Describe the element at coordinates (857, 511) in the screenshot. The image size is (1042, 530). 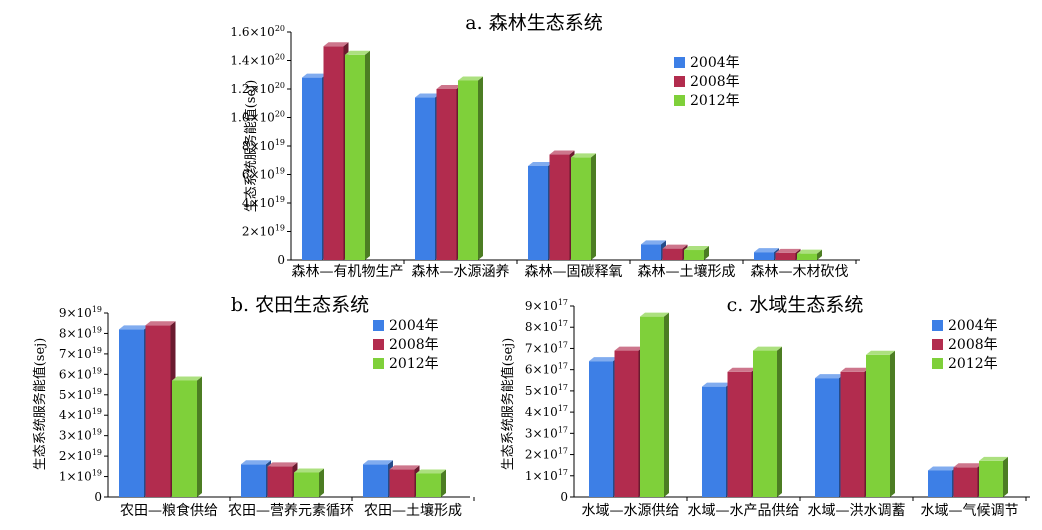
I see `category-label: 水域—洪水调蓄` at that location.